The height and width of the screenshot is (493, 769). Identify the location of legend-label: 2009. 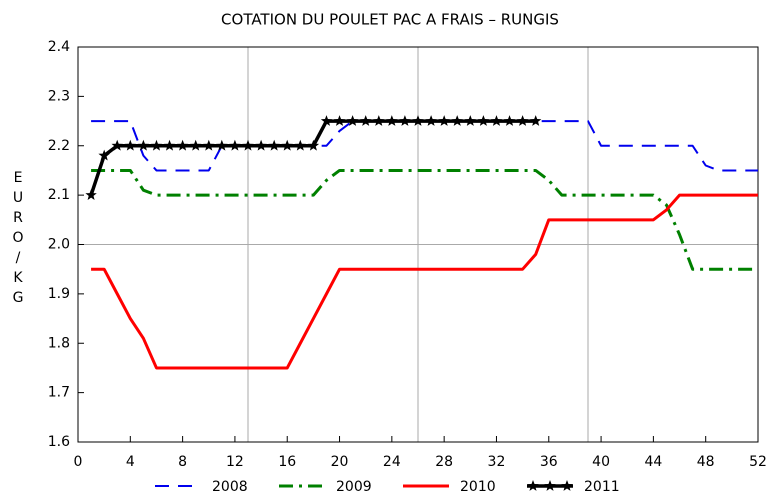
(354, 486).